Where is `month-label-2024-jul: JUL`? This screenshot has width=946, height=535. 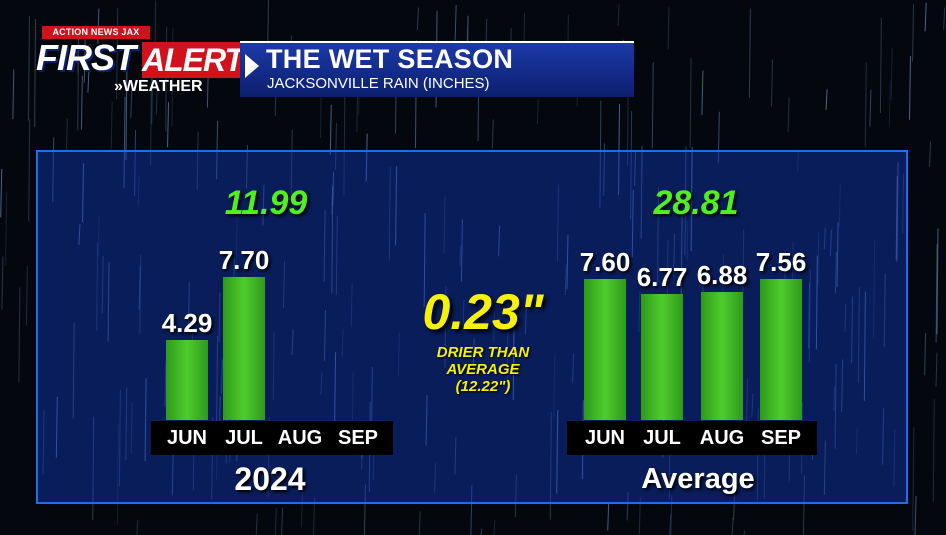 month-label-2024-jul: JUL is located at coordinates (244, 438).